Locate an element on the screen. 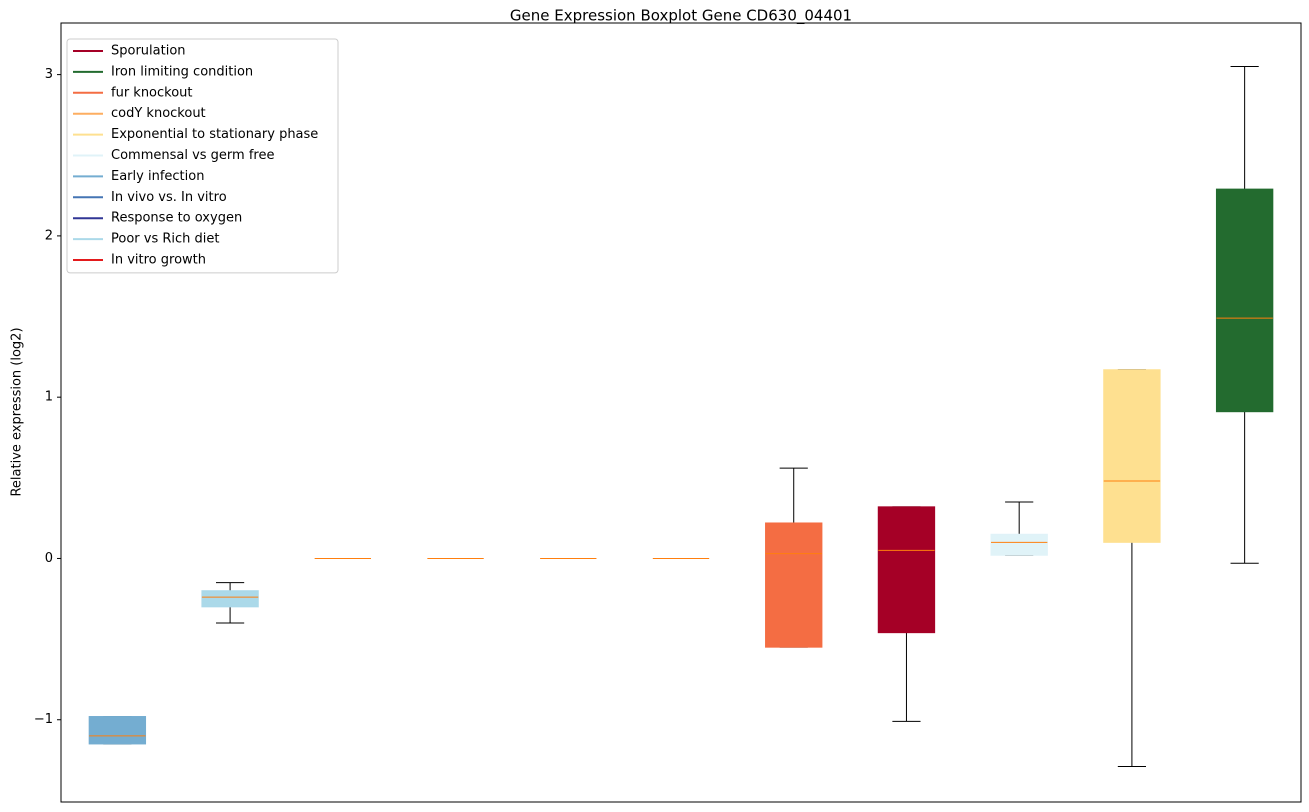 The height and width of the screenshot is (812, 1309). legend-label: Poor vs Rich diet is located at coordinates (165, 239).